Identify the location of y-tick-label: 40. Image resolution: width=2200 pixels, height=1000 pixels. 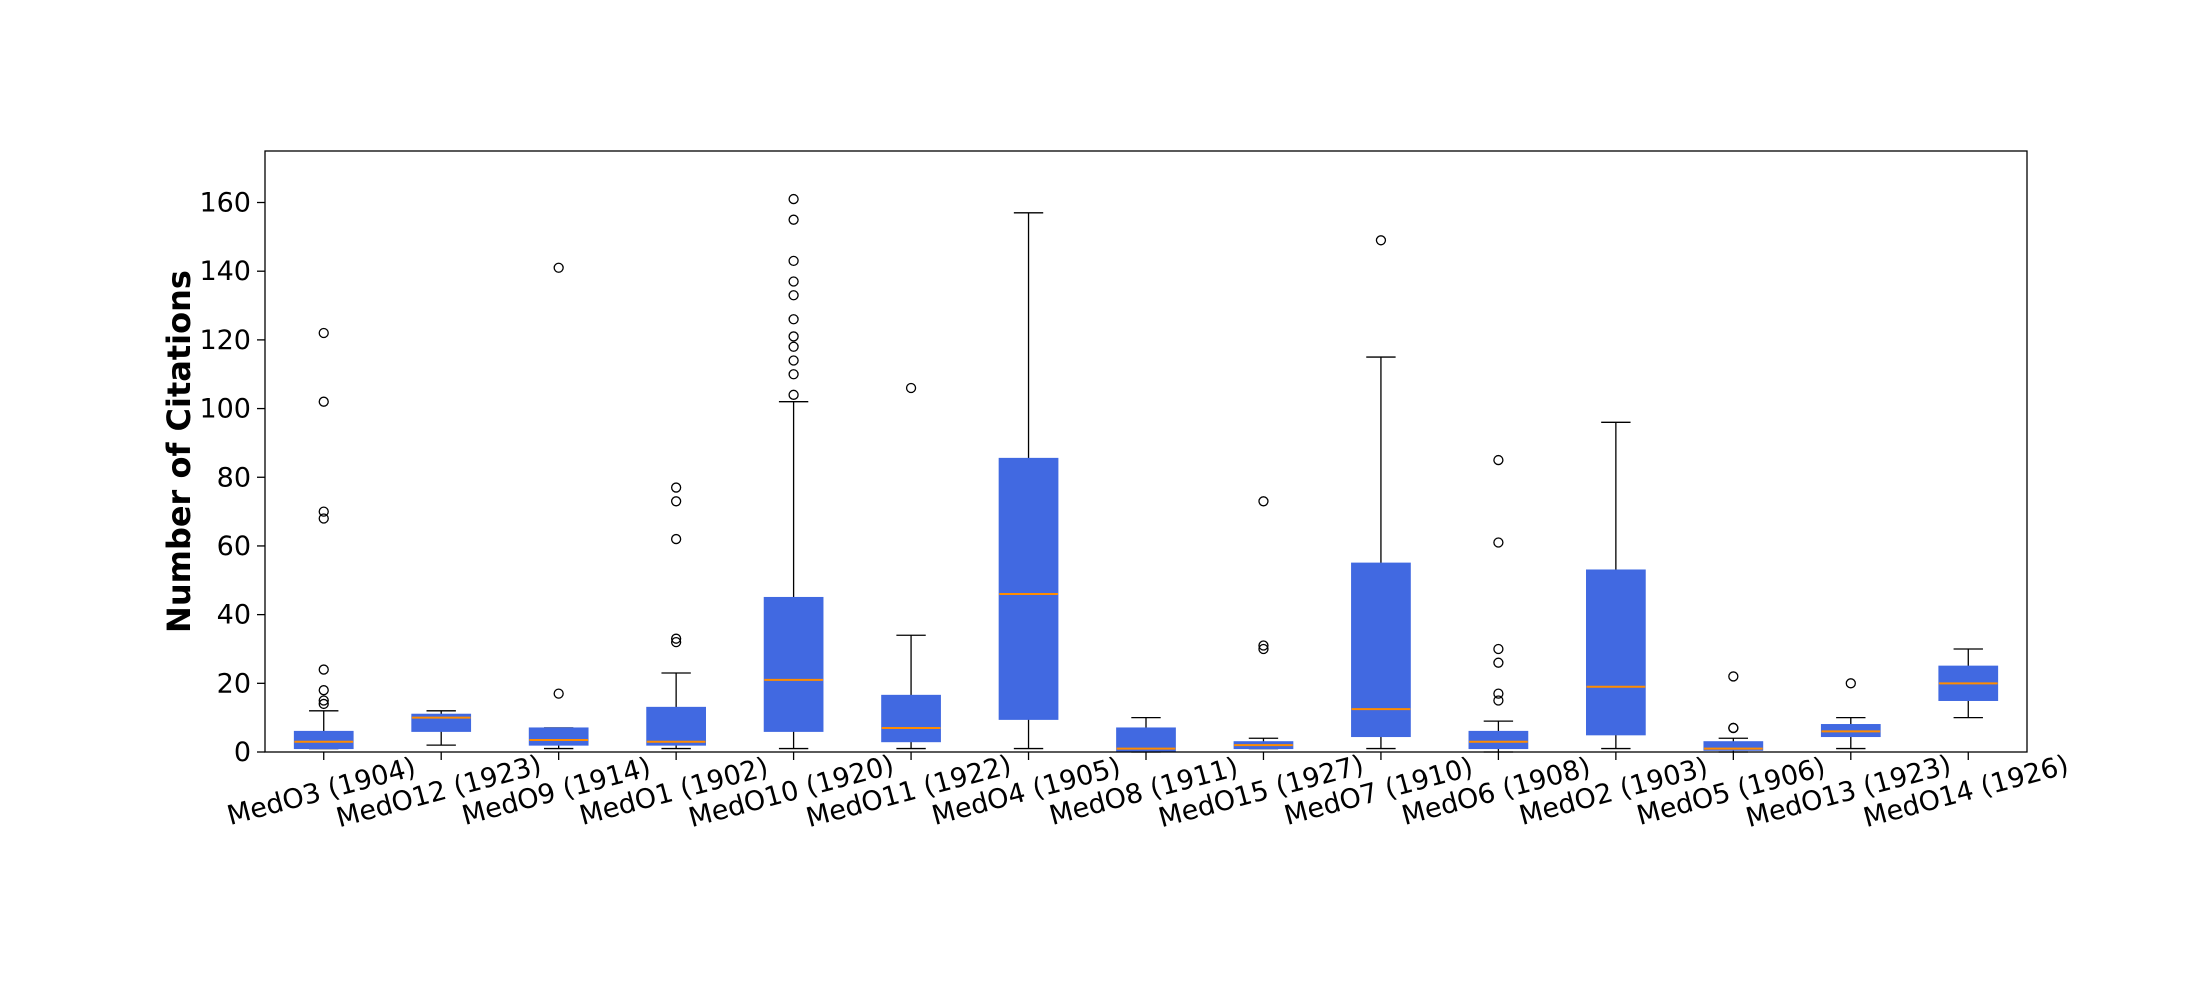
(234, 615).